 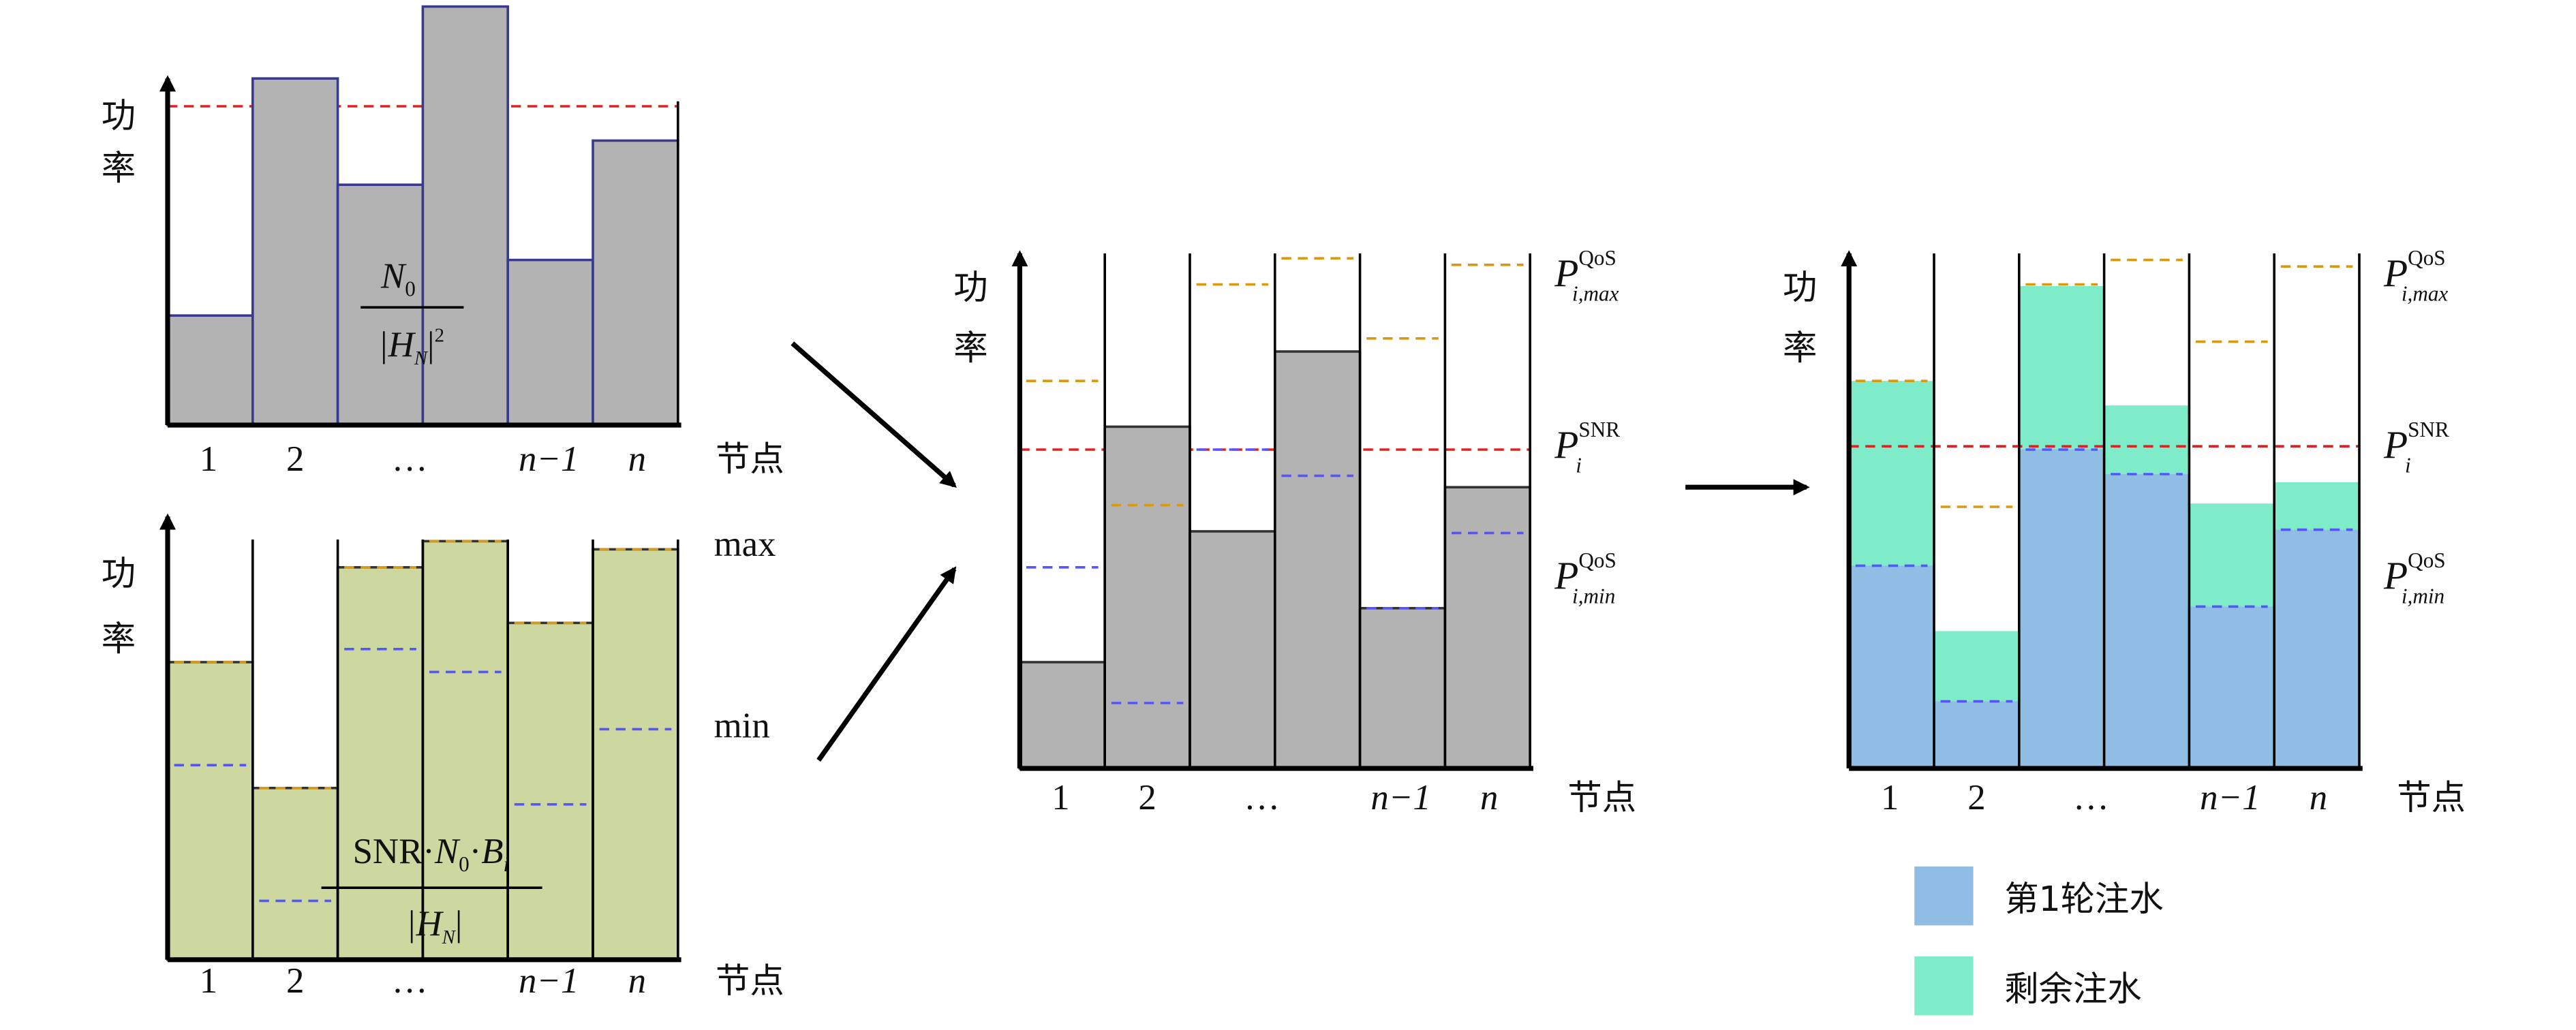 What do you see at coordinates (439, 336) in the screenshot?
I see `text-part: 2` at bounding box center [439, 336].